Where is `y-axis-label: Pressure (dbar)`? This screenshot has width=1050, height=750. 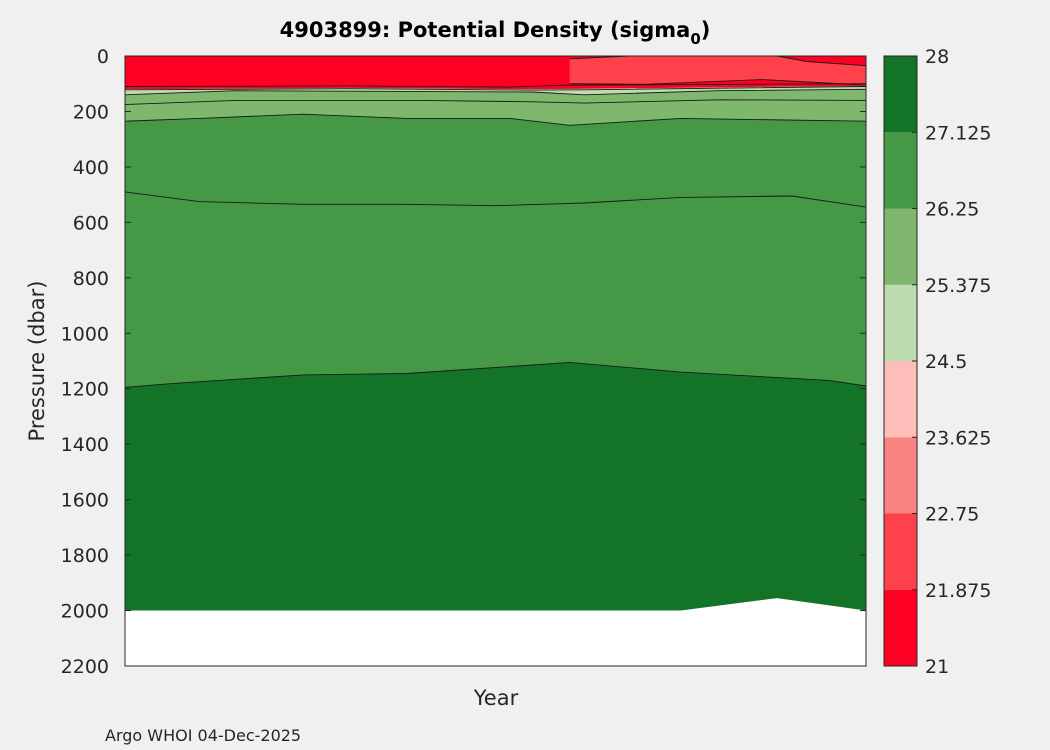
y-axis-label: Pressure (dbar) is located at coordinates (37, 361).